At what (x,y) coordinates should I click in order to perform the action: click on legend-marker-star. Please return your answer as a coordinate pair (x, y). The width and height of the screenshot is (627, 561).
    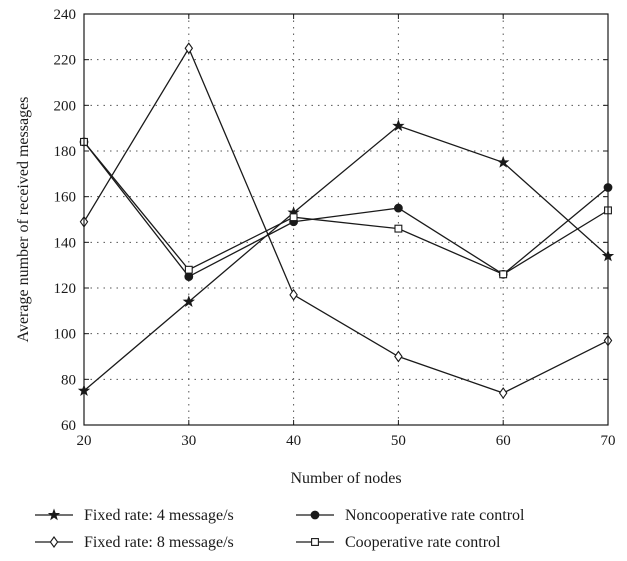
    Looking at the image, I should click on (54, 514).